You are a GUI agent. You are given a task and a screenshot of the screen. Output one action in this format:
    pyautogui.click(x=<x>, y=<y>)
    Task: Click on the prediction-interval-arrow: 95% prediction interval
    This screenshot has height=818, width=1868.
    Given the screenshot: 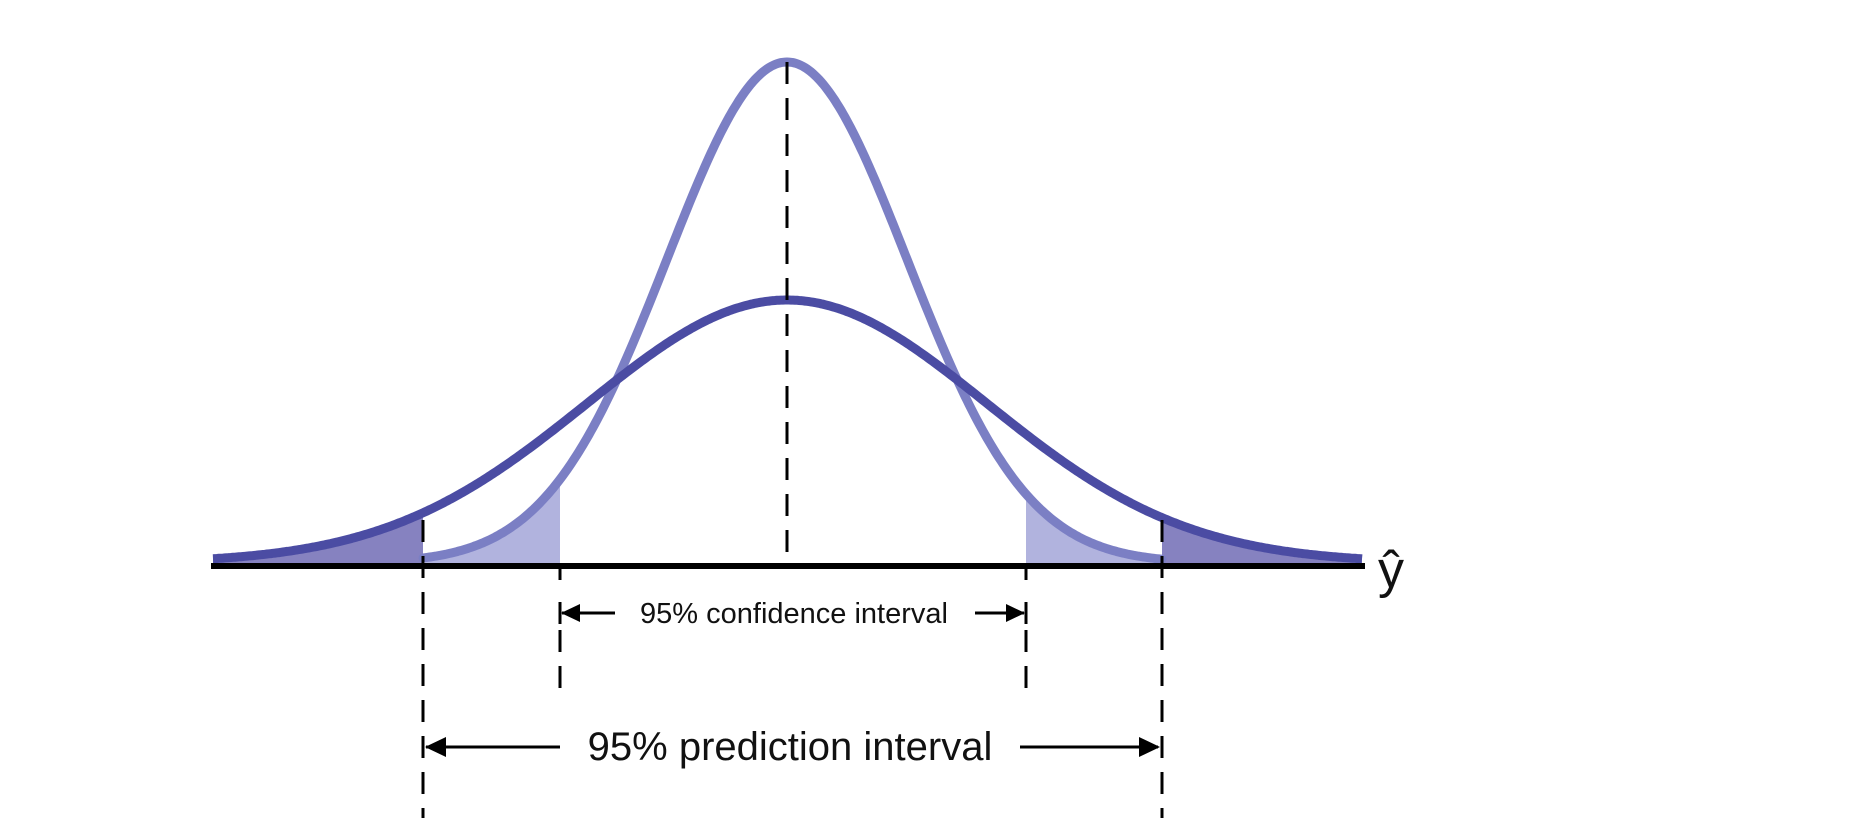 What is the action you would take?
    pyautogui.click(x=792, y=747)
    